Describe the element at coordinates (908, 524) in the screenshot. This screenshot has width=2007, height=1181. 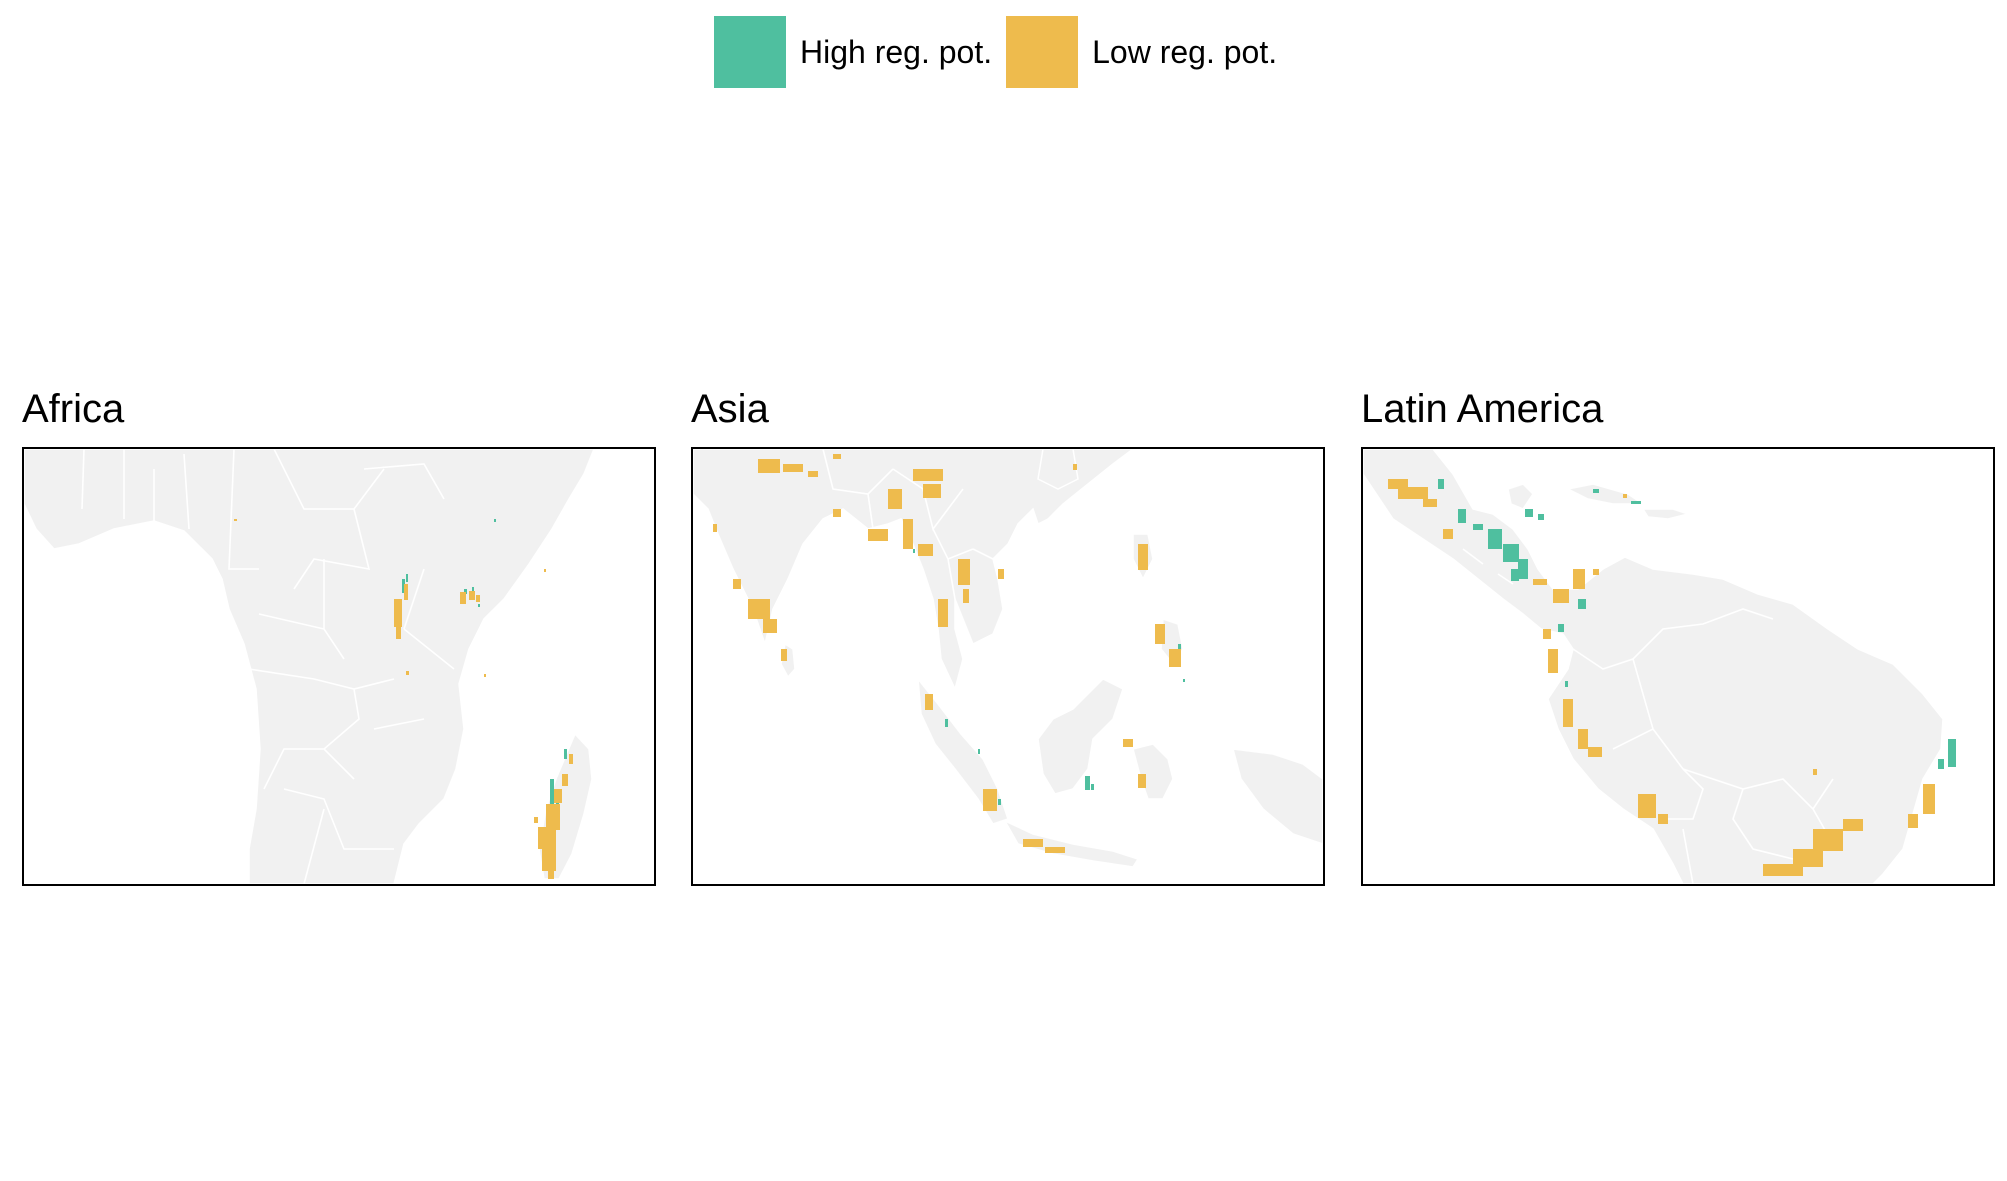
I see `borders-asia` at that location.